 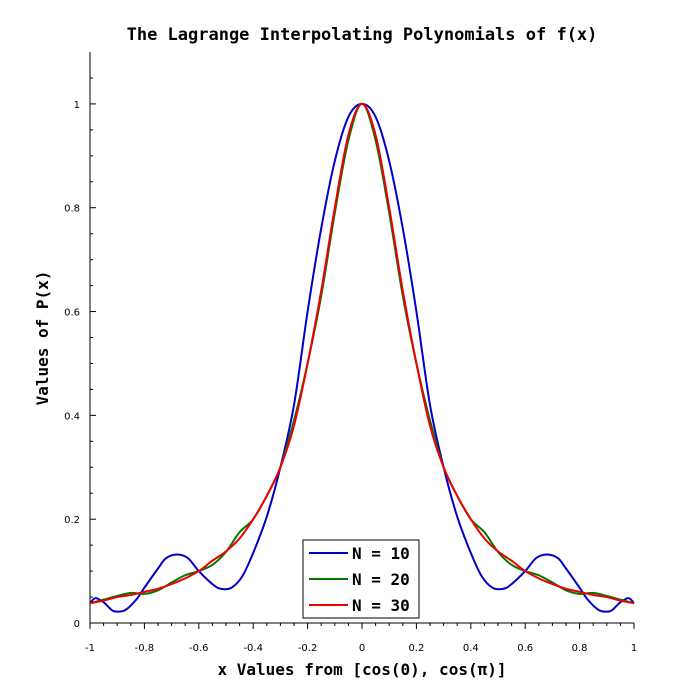 I want to click on y-axis-ticks: 0 0.2 0.4 0.6 0.8 1, so click(x=80, y=353).